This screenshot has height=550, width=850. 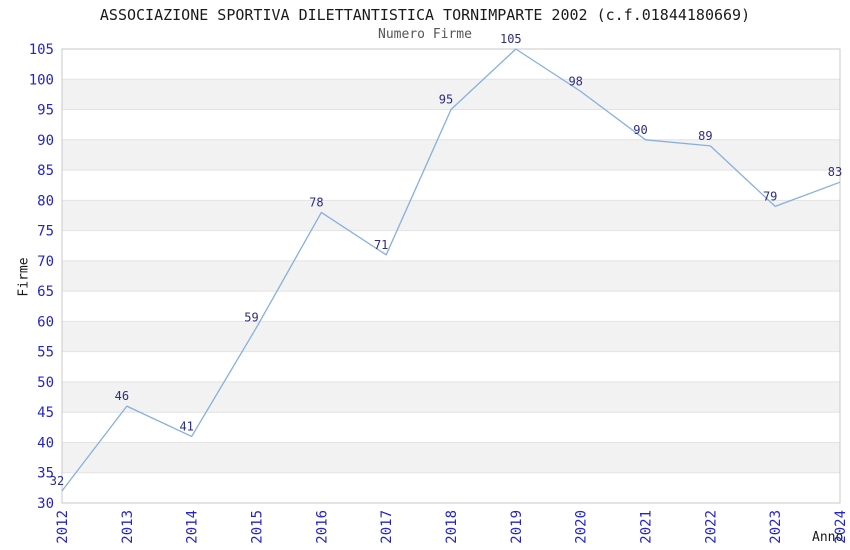 I want to click on data-point-label: 46, so click(x=122, y=396).